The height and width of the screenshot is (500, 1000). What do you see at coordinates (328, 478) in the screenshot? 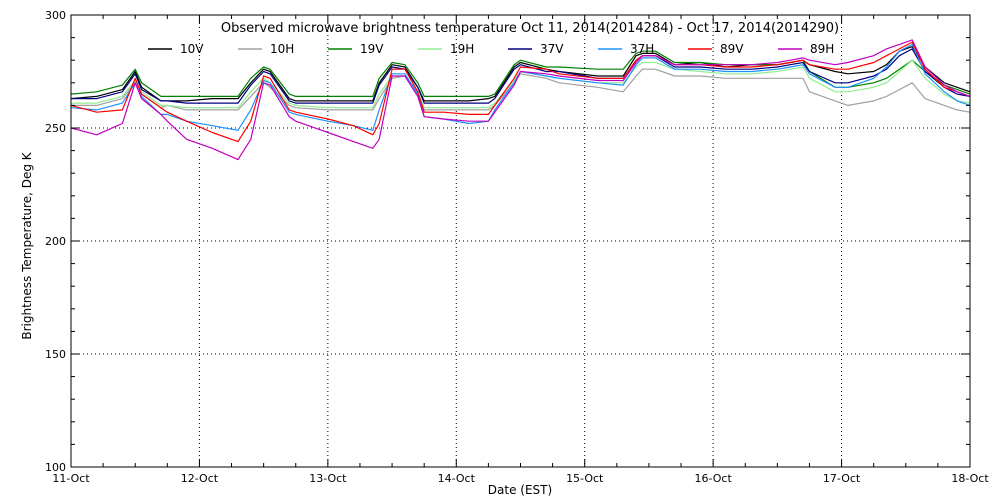
I see `x-tick-label: 13-Oct` at bounding box center [328, 478].